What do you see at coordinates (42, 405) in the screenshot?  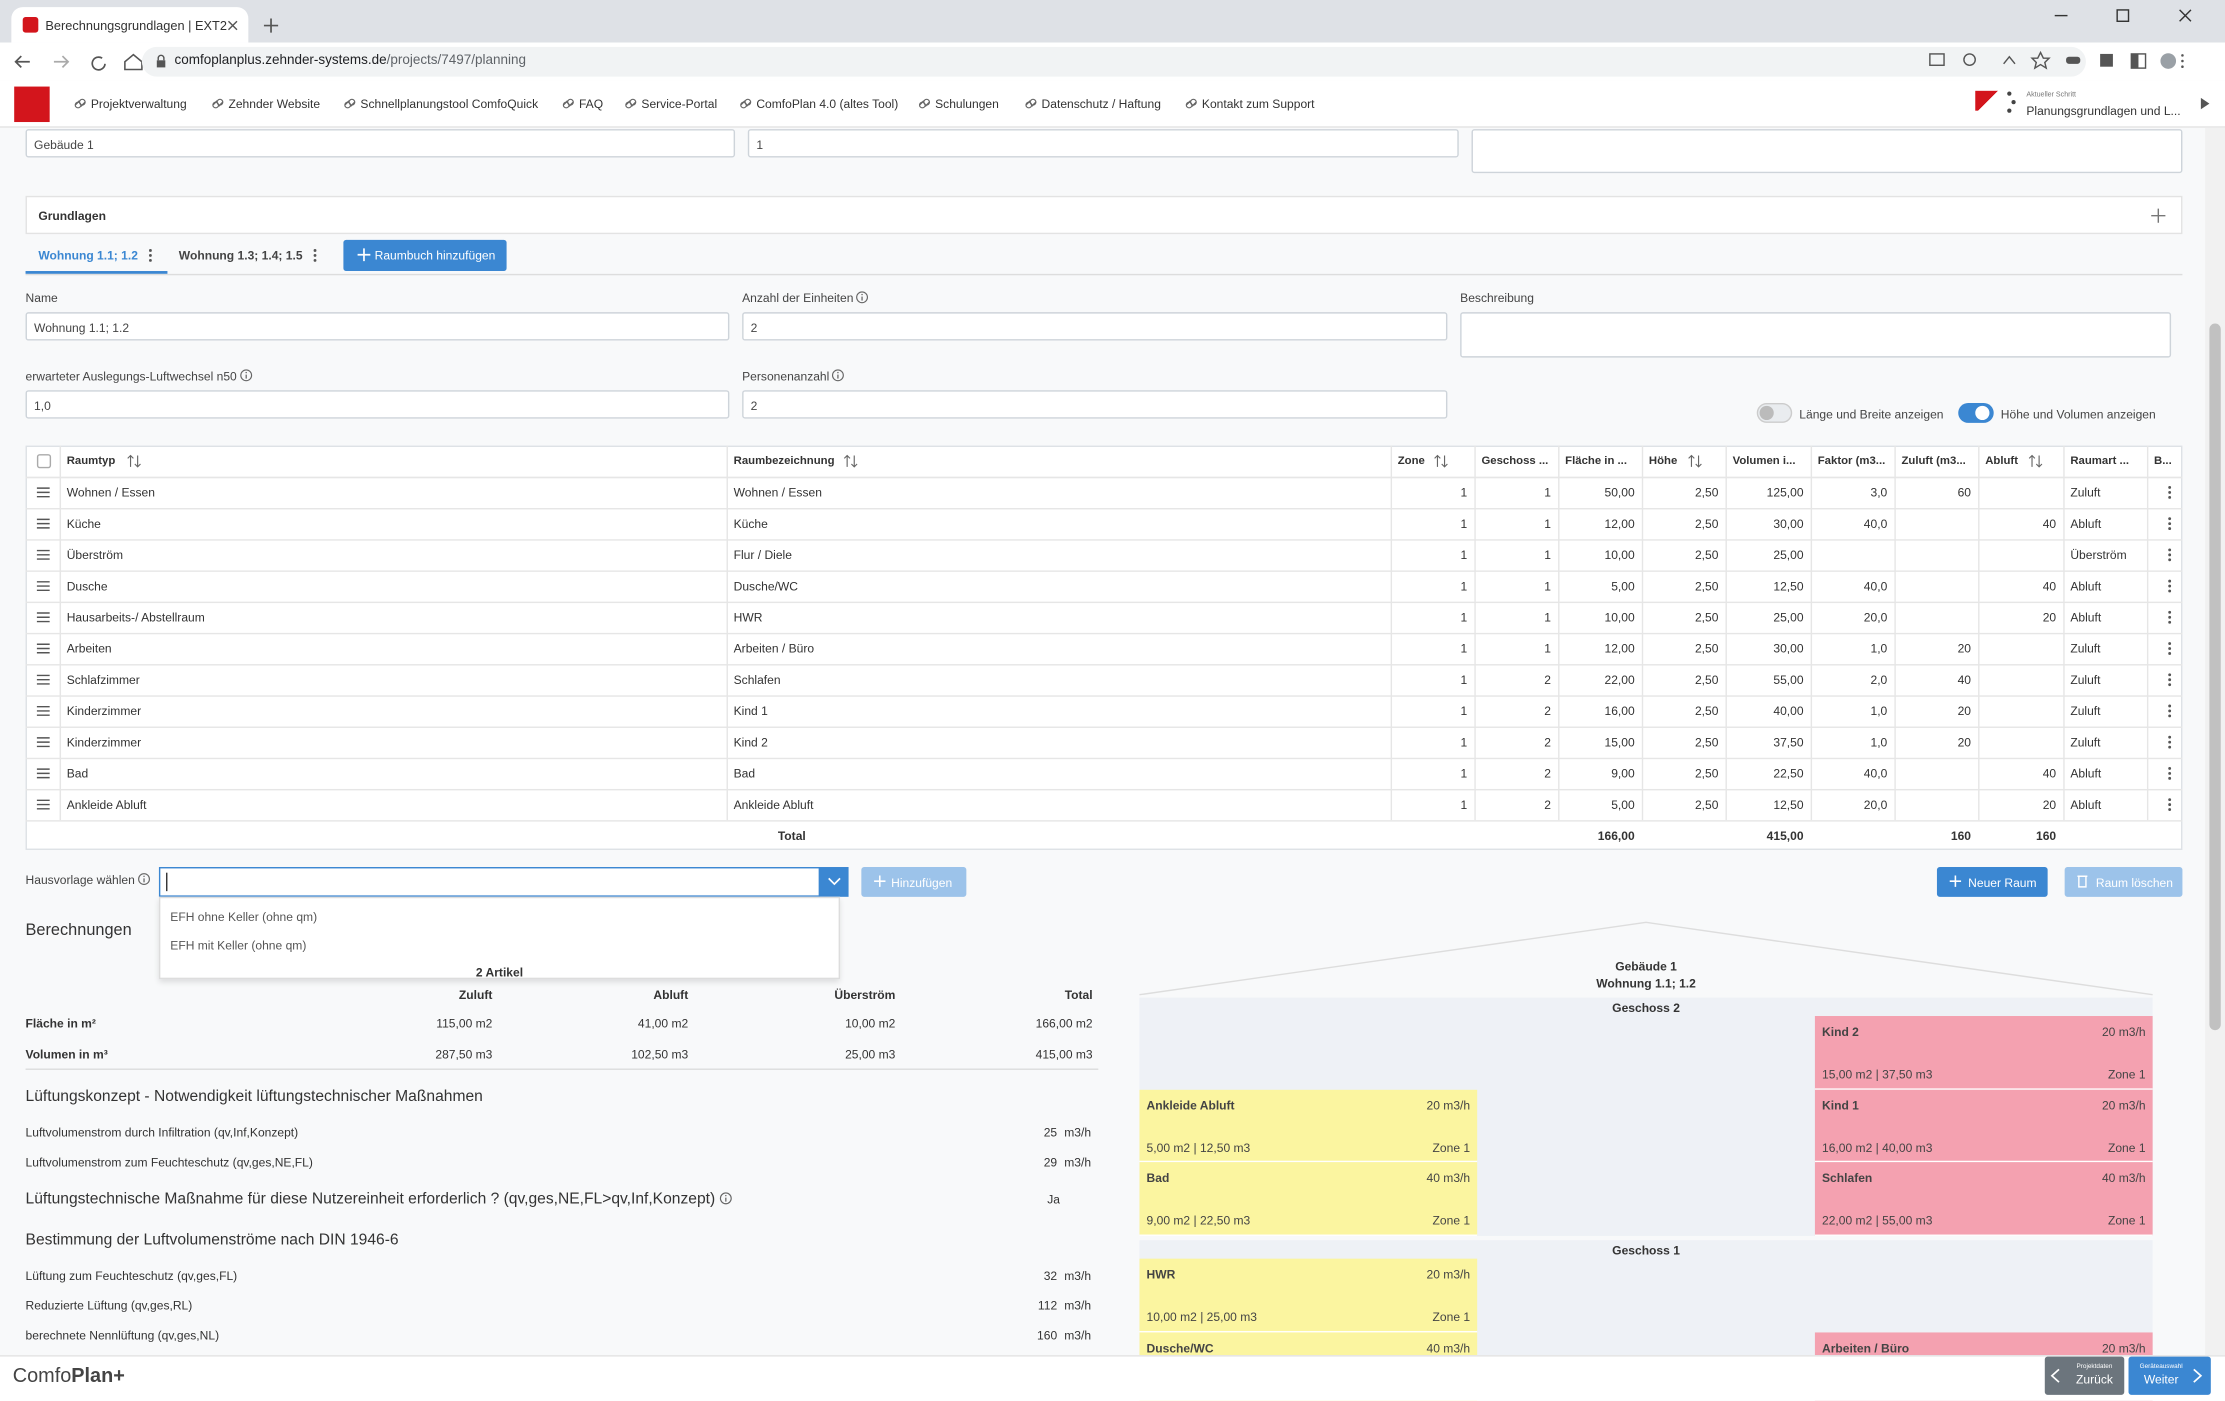 I see `input-value: 1,0` at bounding box center [42, 405].